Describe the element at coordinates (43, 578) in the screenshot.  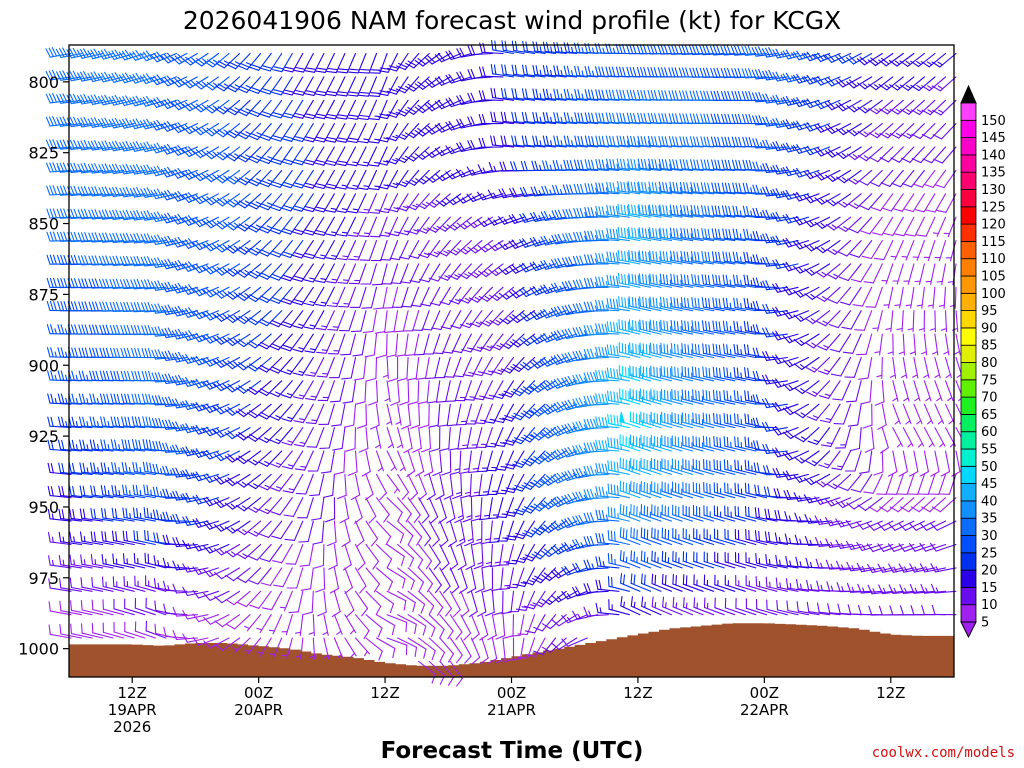
I see `y-tick-label: 975` at that location.